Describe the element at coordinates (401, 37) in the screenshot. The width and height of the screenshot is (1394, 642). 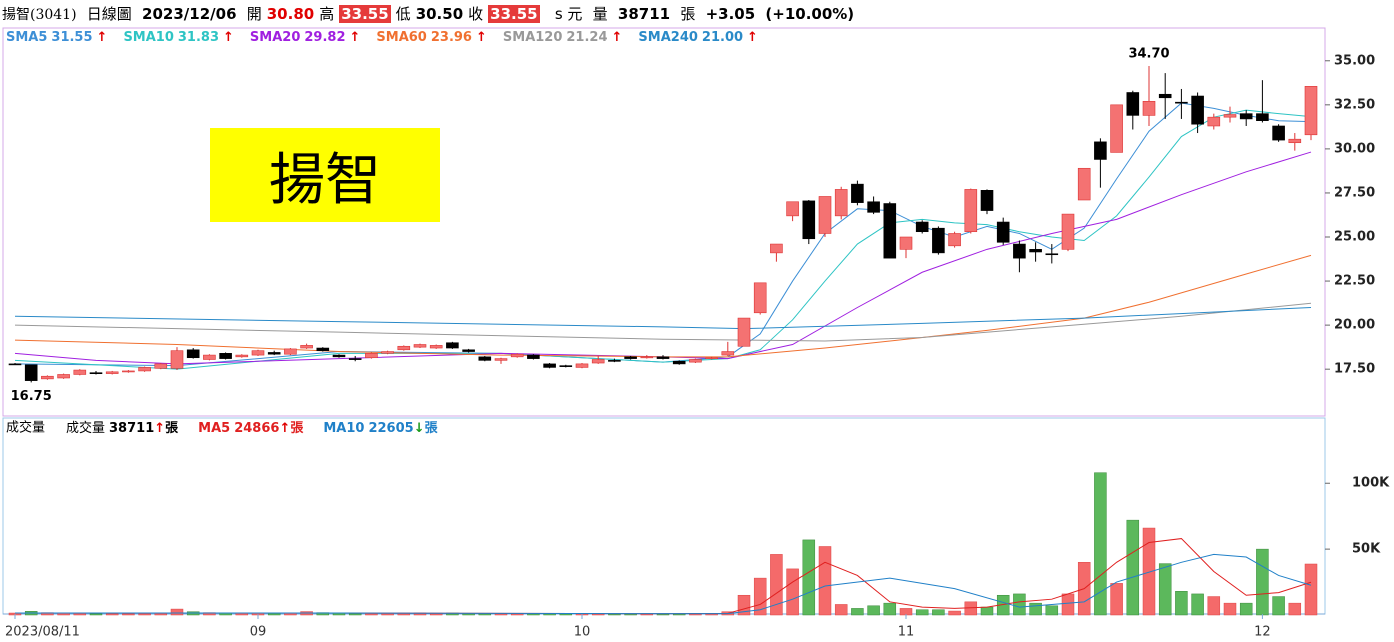
I see `legend-name: SMA60` at that location.